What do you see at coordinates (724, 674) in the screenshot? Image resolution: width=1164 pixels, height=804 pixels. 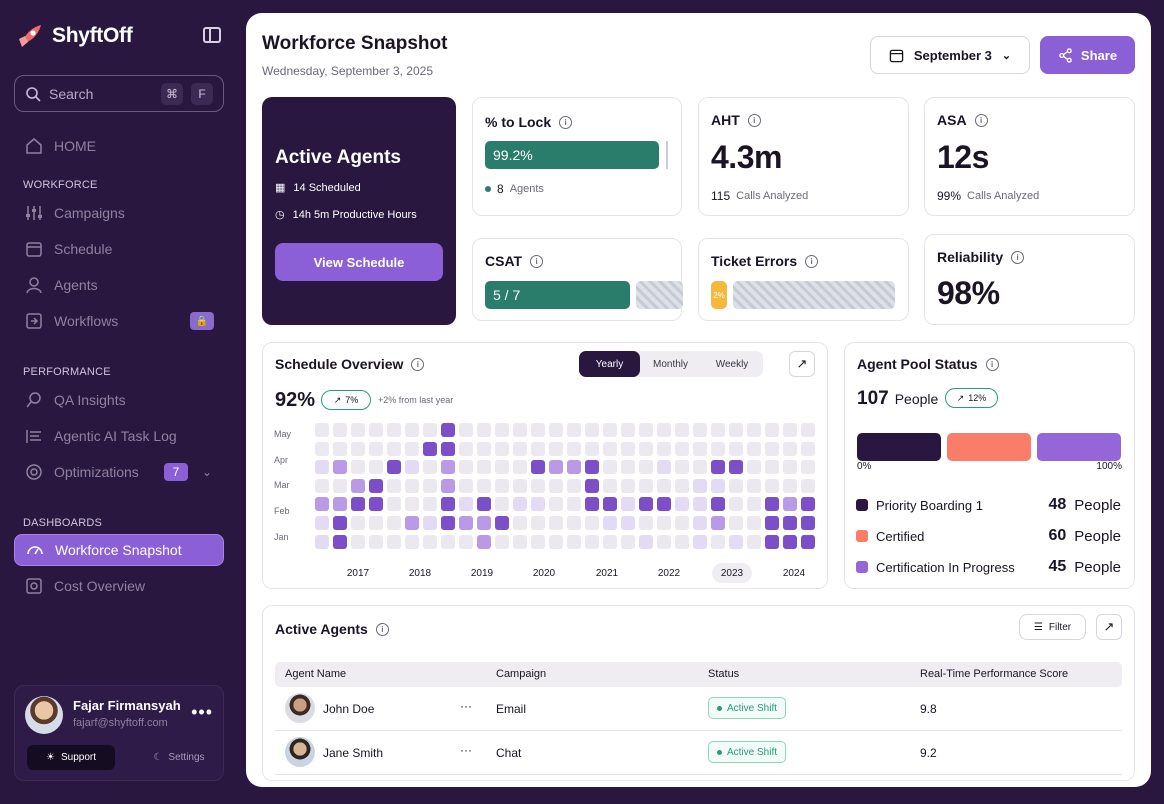 I see `column-header: Status` at bounding box center [724, 674].